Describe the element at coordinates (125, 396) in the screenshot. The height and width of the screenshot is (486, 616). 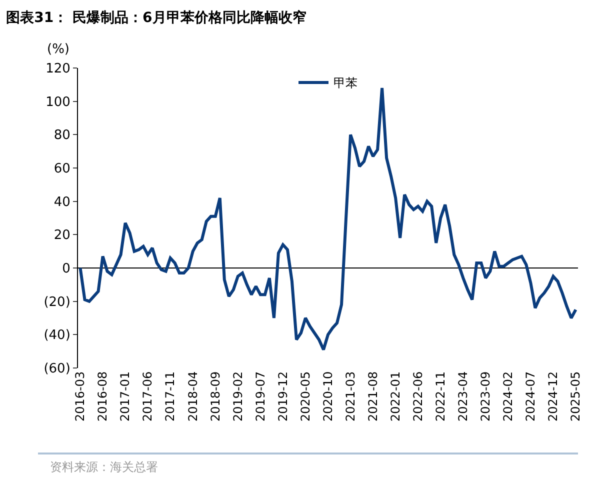
I see `x-tick-label: 2017-01` at that location.